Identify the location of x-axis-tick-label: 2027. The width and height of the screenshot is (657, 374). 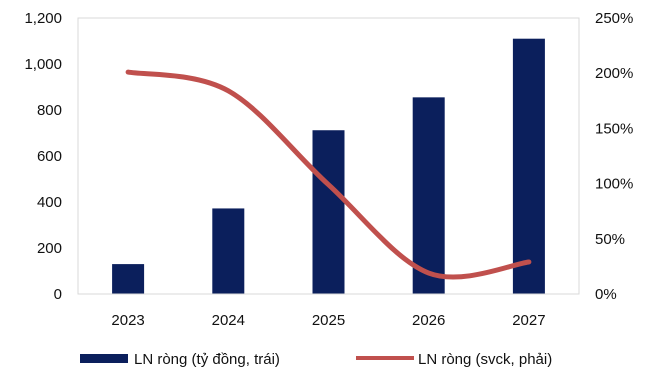
(528, 320).